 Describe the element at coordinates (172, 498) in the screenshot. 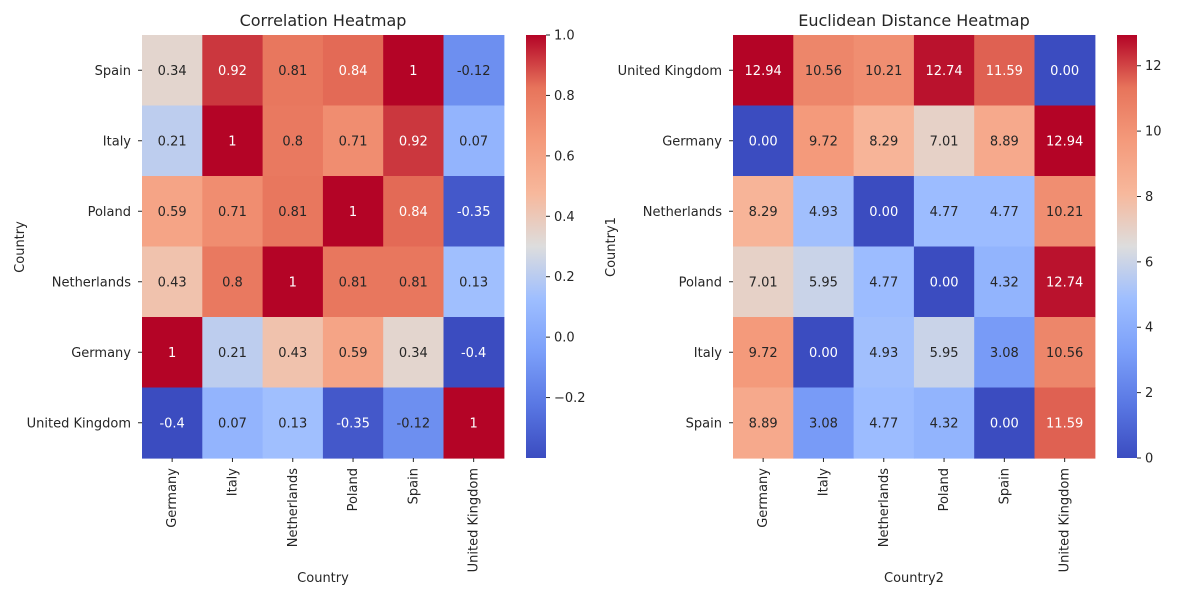

I see `correlation-x-tick-label: Germany` at that location.